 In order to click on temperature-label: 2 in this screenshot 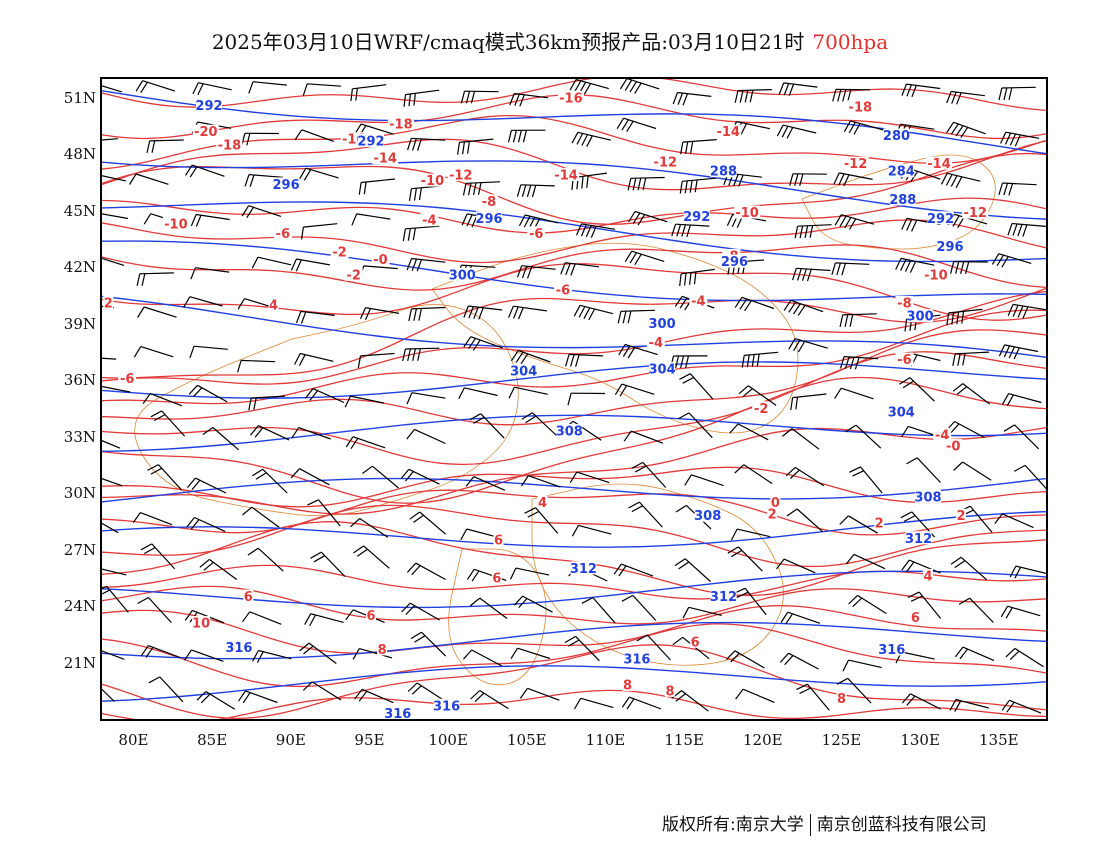, I will do `click(960, 516)`.